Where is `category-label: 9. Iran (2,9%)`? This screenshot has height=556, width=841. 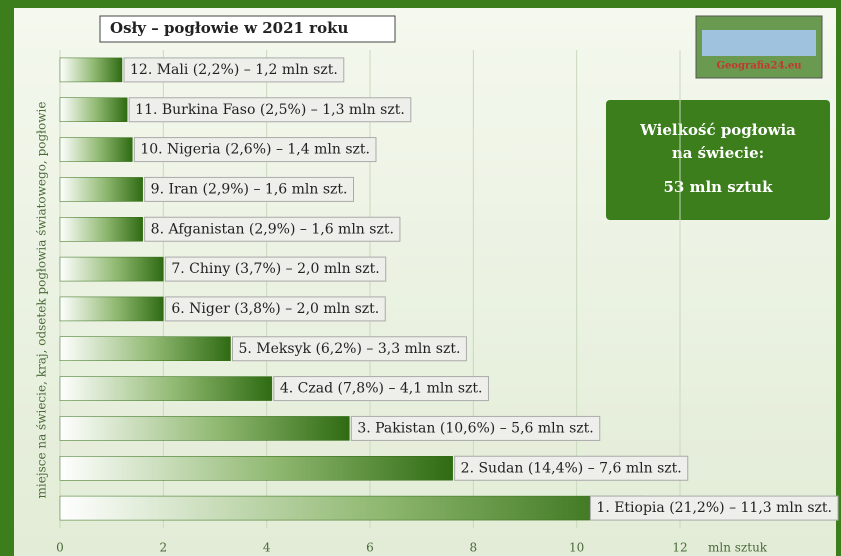 category-label: 9. Iran (2,9%) is located at coordinates (200, 189).